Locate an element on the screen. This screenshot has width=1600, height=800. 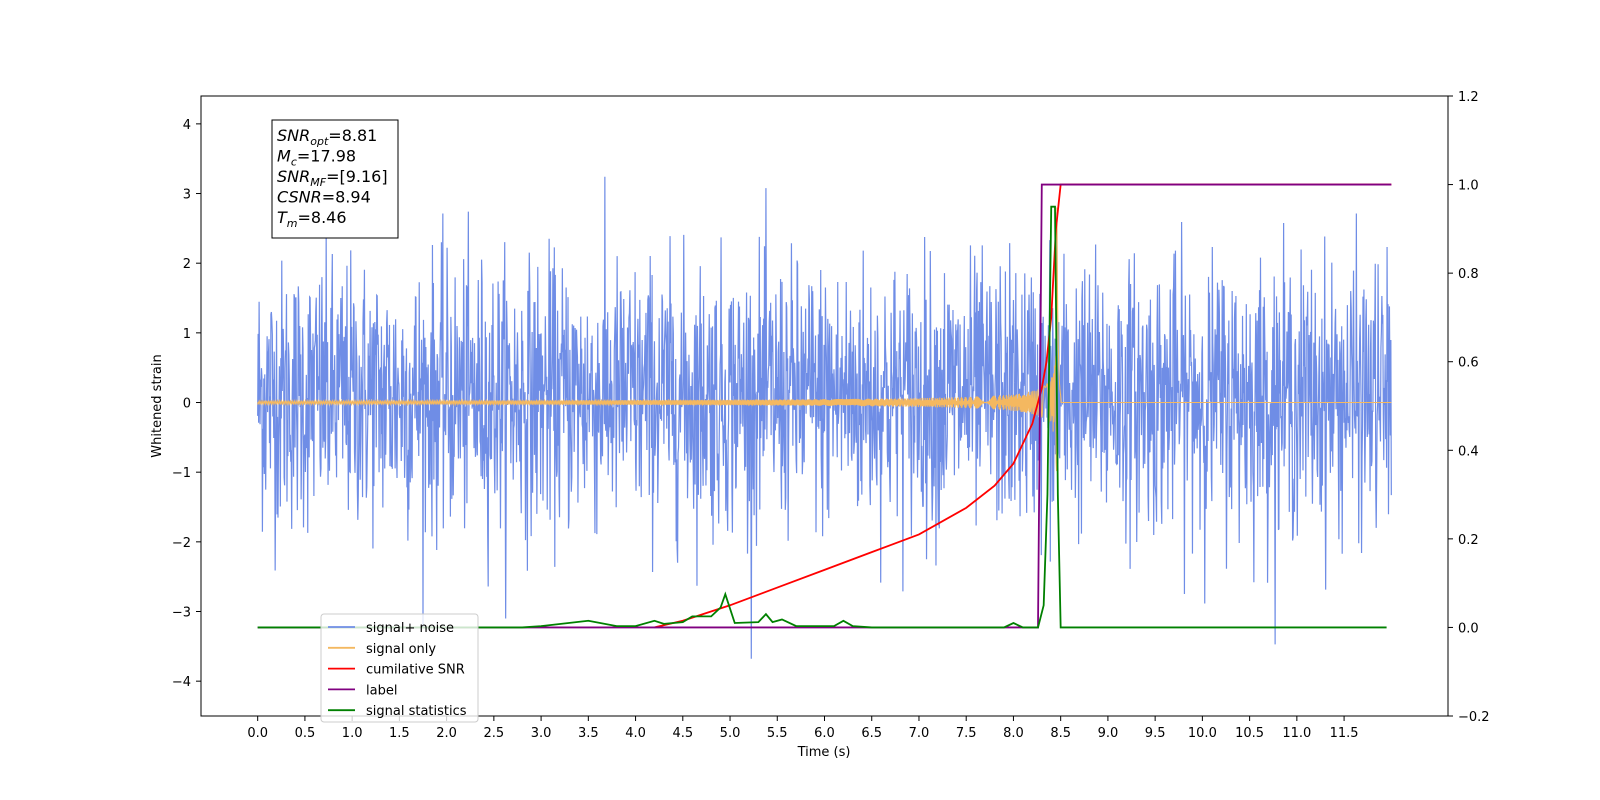
x-tick-label: 6.0 is located at coordinates (824, 733).